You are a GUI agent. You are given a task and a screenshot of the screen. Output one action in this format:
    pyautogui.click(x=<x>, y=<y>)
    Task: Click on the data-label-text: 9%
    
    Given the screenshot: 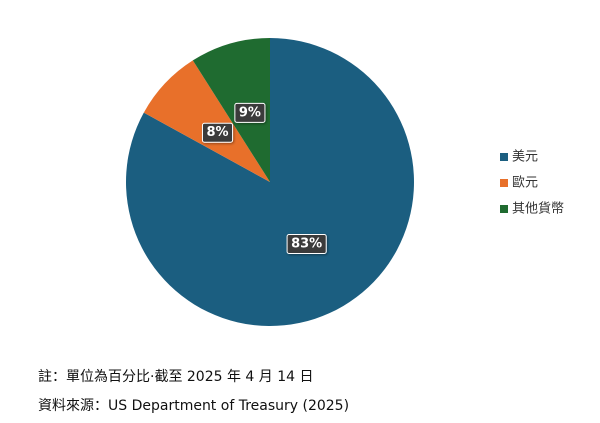 What is the action you would take?
    pyautogui.click(x=250, y=112)
    